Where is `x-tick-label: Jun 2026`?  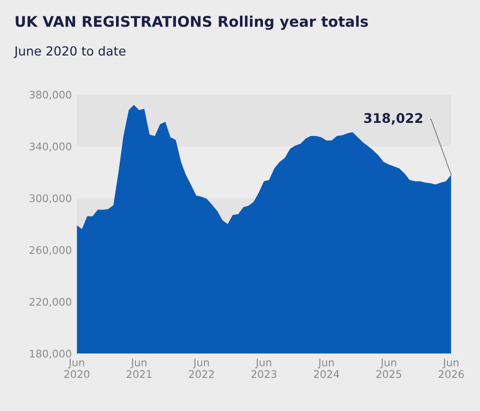
x-tick-label: Jun 2026 is located at coordinates (451, 368).